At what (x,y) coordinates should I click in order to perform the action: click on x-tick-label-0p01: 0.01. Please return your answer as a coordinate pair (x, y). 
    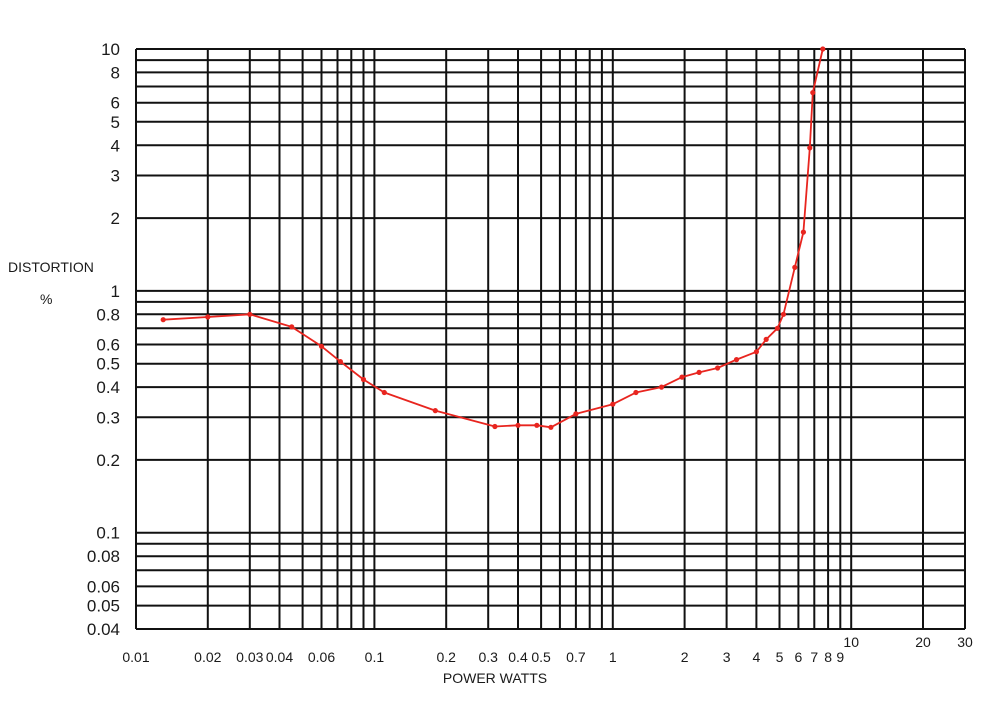
    Looking at the image, I should click on (135, 657).